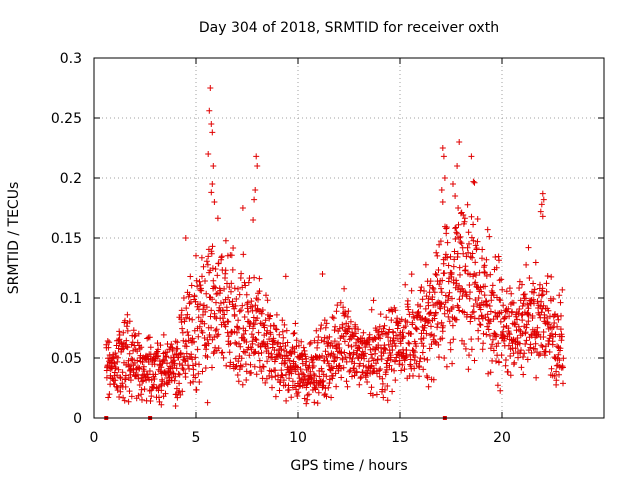 This screenshot has width=640, height=480. I want to click on y-tick-label: 0.05, so click(66, 359).